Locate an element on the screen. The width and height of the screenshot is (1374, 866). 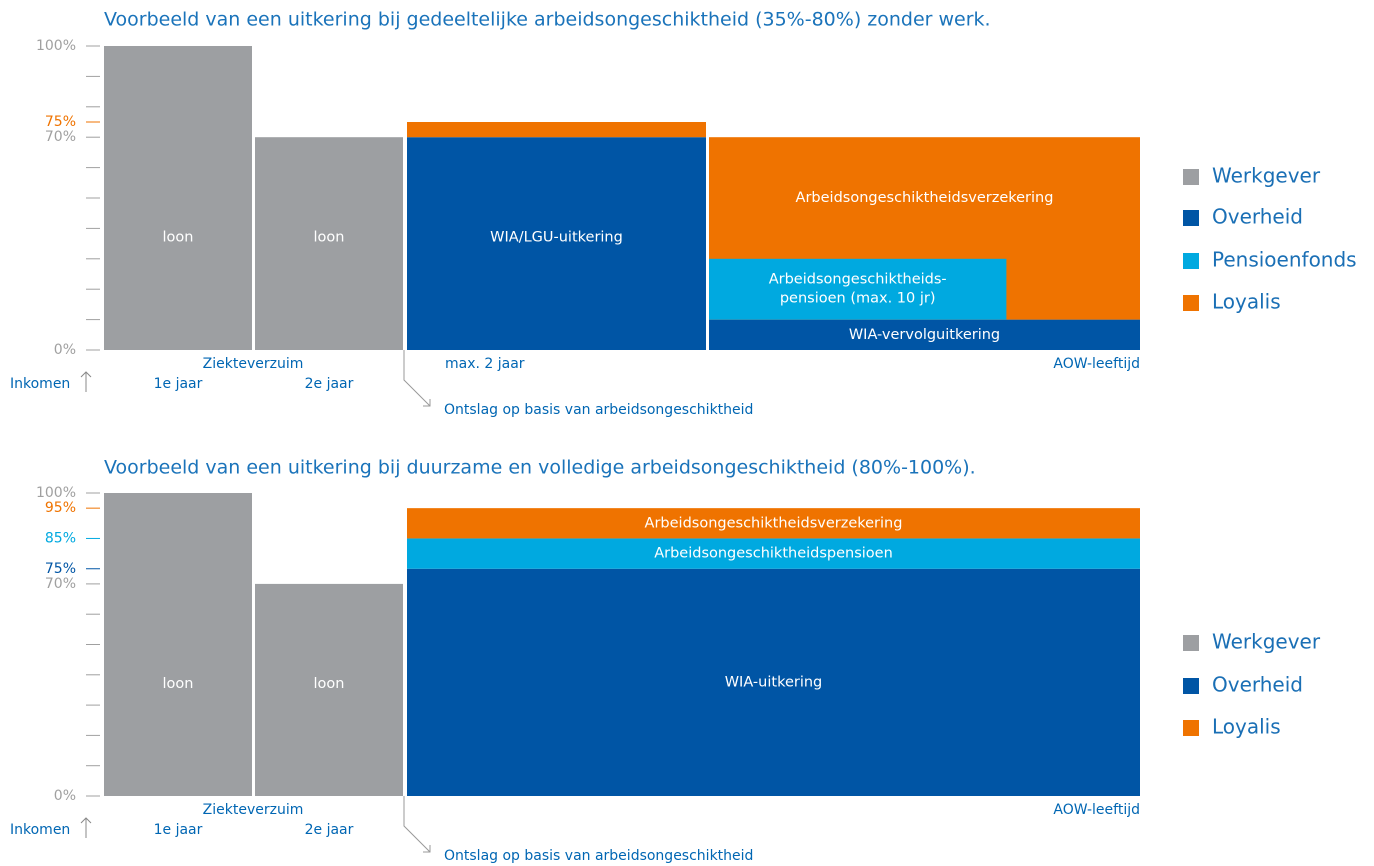
legend-label: Pensioenfonds is located at coordinates (1284, 260).